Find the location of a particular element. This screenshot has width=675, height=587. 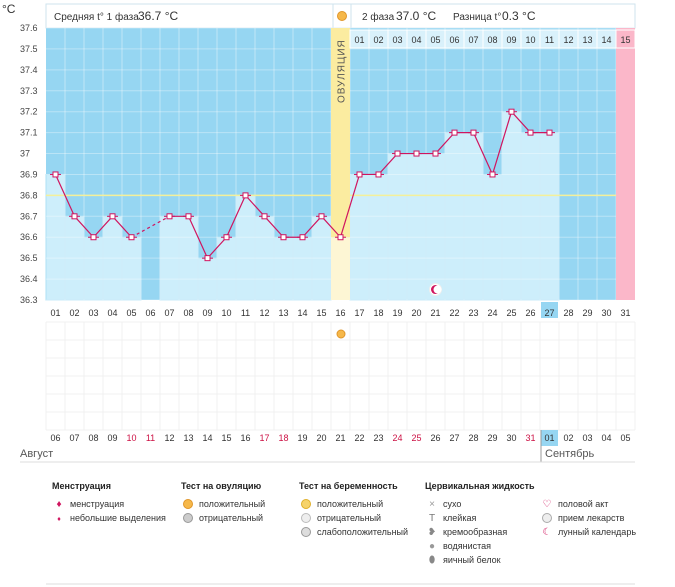

cycle-day-label: 24 is located at coordinates (492, 313).